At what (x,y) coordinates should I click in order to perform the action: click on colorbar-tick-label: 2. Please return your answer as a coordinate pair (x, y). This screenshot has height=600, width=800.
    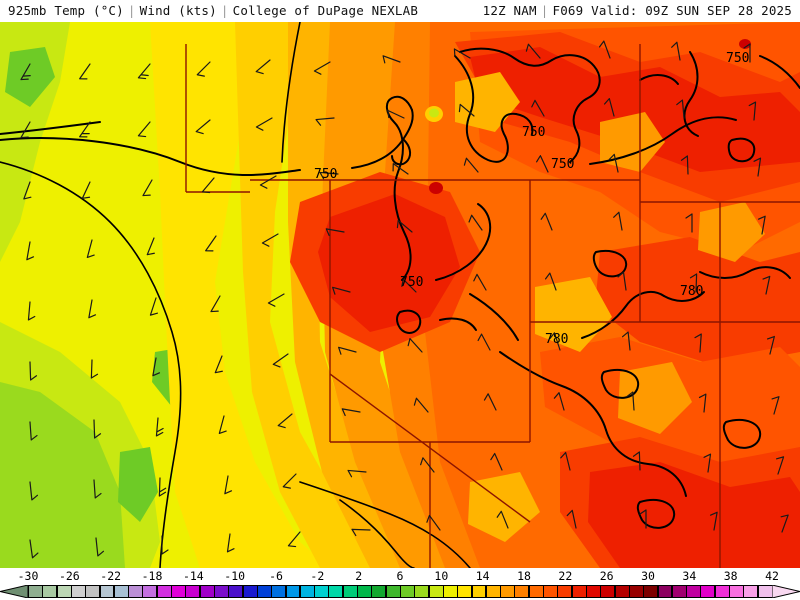
    Looking at the image, I should click on (359, 576).